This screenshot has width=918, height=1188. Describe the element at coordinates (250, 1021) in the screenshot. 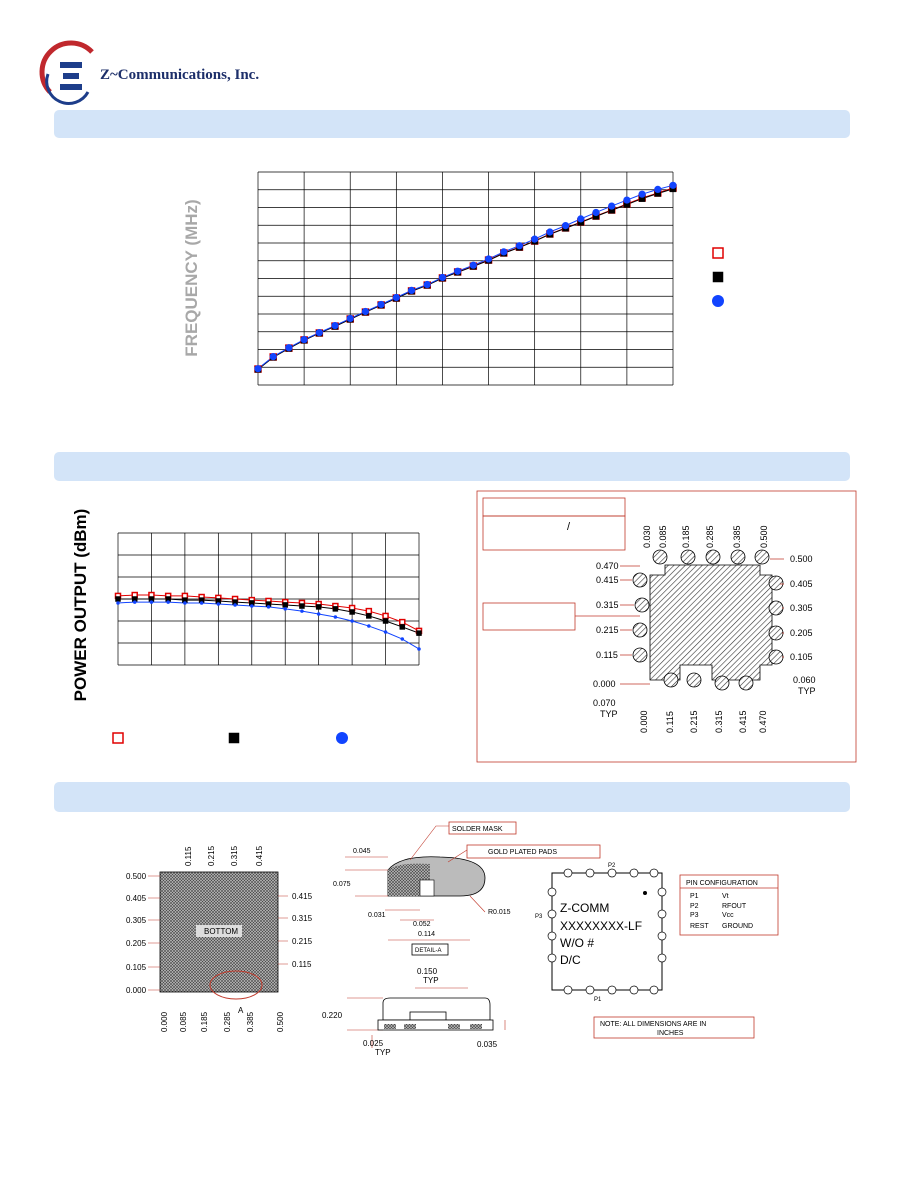

I see `dimension-label: 0.385` at that location.